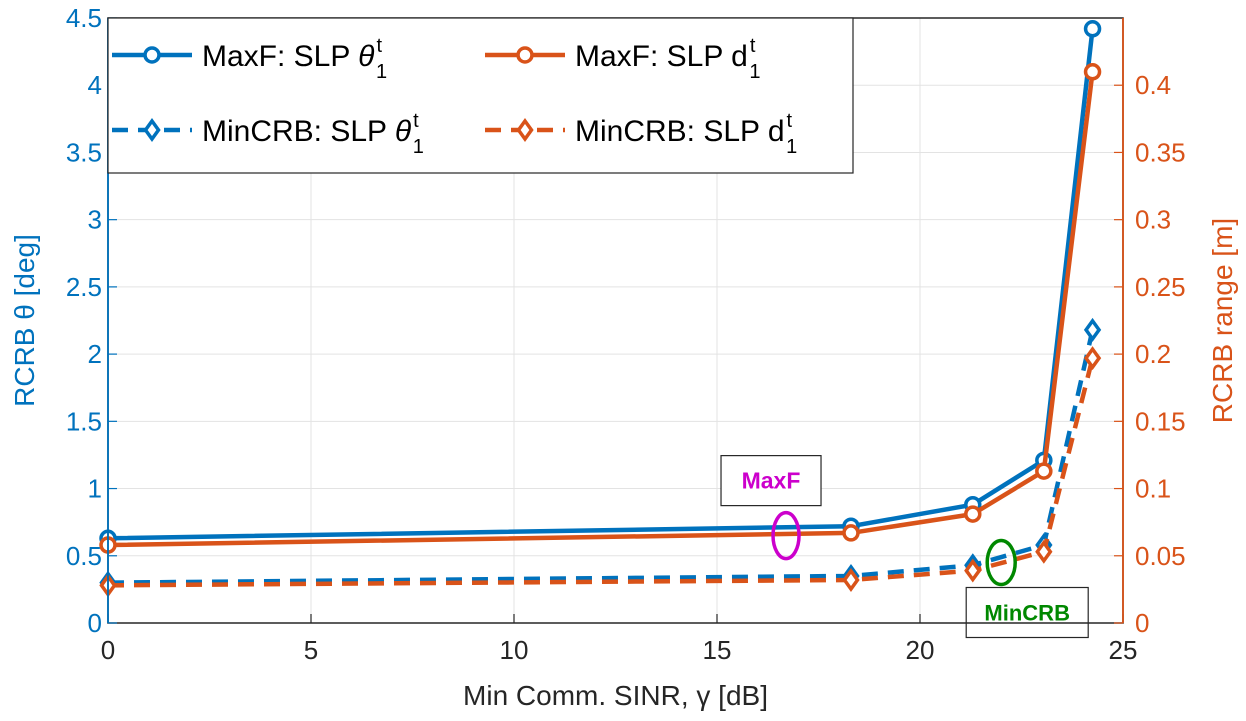  Describe the element at coordinates (920, 650) in the screenshot. I see `x-tick-label: 20` at that location.